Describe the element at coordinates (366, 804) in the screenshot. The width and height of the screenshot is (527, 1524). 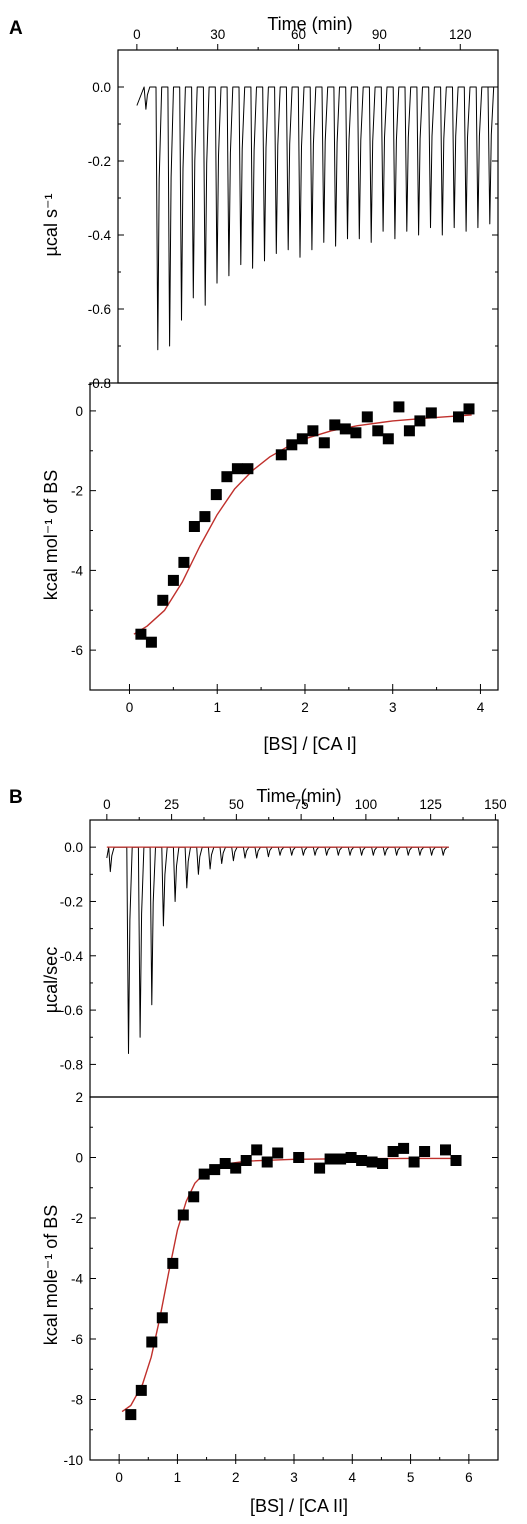
I see `x-tick-label: 100` at that location.